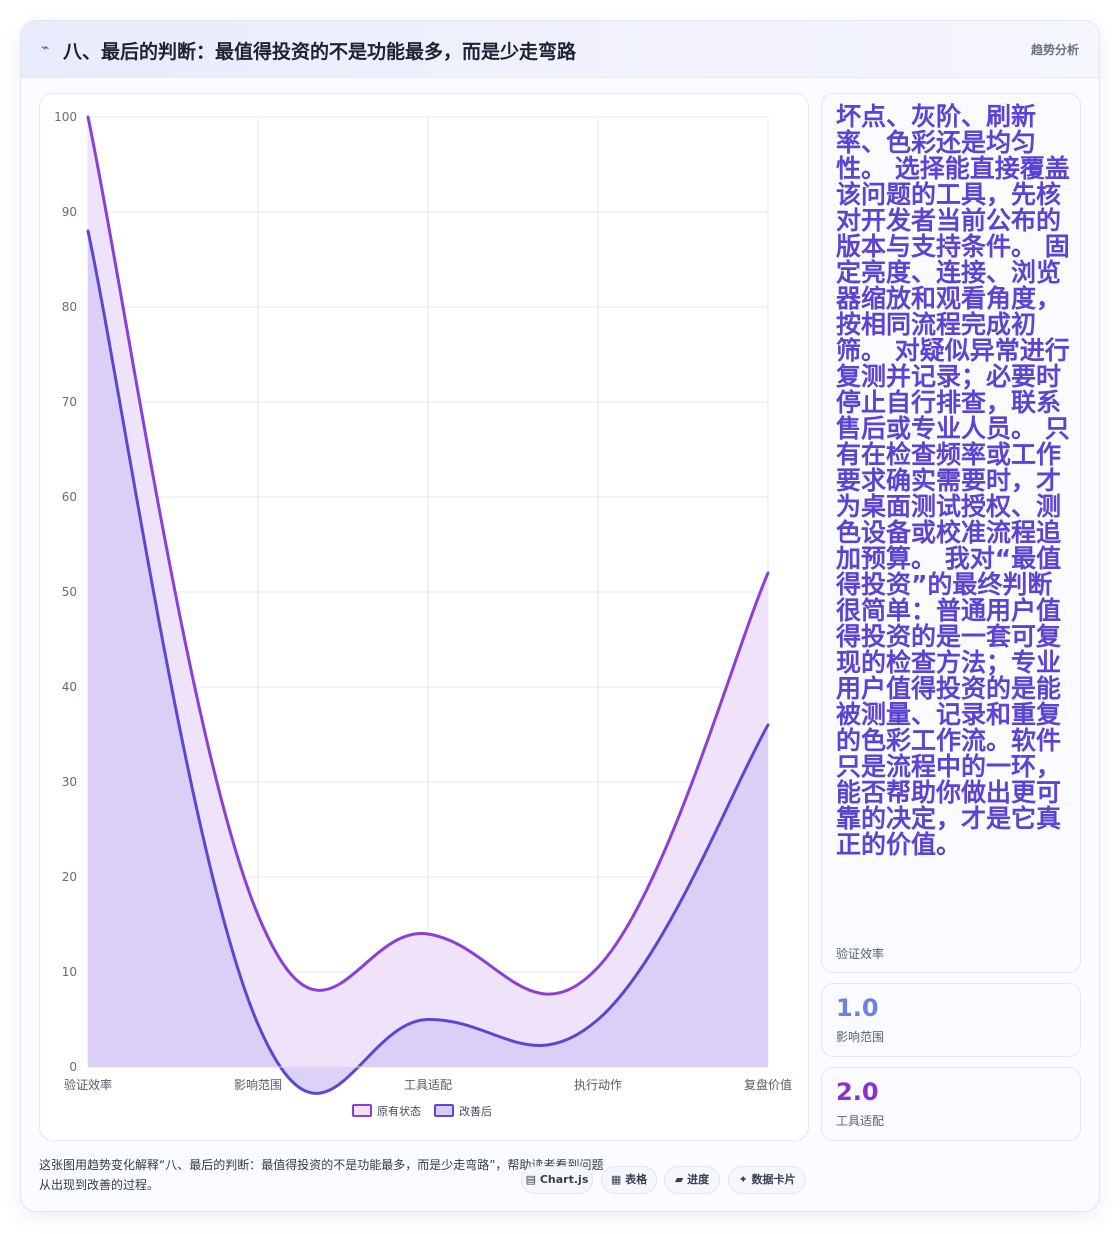  What do you see at coordinates (857, 1092) in the screenshot?
I see `stat-value: 2.0` at bounding box center [857, 1092].